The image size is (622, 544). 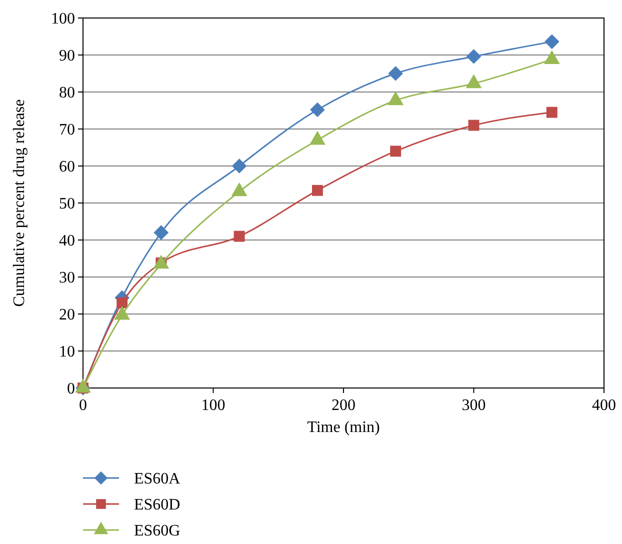 What do you see at coordinates (63, 19) in the screenshot?
I see `y-tick-label: 100` at bounding box center [63, 19].